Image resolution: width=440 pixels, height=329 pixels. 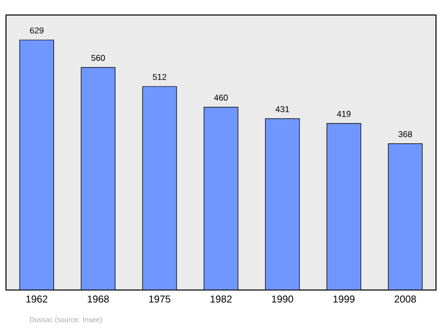 I want to click on data-label: 368, so click(x=405, y=134).